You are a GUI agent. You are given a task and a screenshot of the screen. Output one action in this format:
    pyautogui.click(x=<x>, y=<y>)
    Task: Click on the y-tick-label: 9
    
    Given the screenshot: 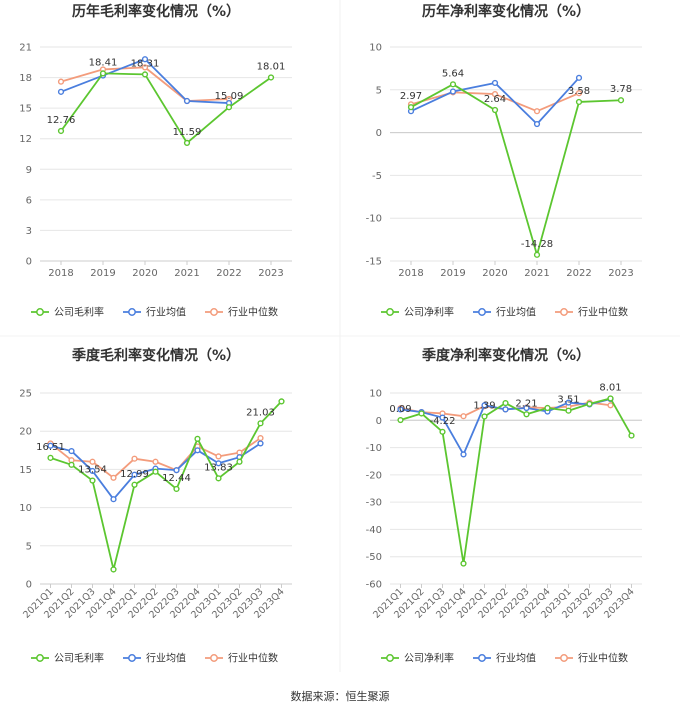 What is the action you would take?
    pyautogui.click(x=29, y=170)
    